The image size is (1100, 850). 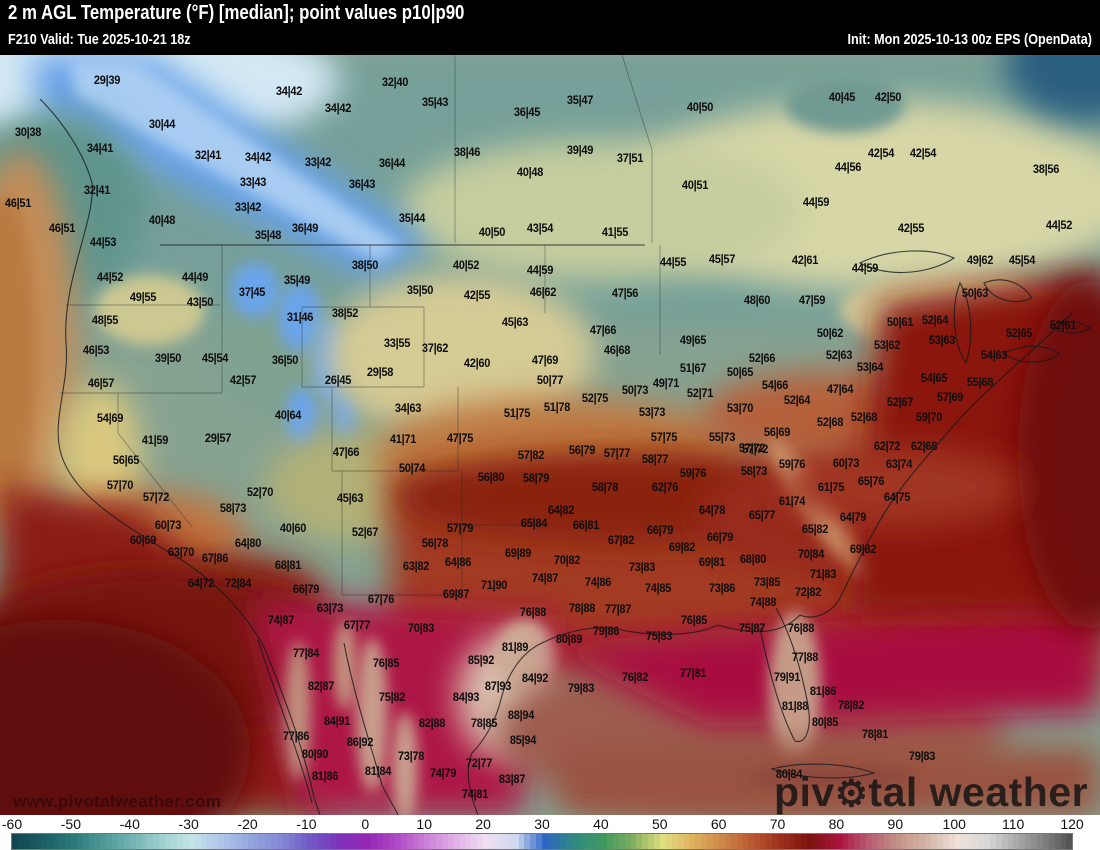 I want to click on brand-text-post: tal weather, so click(x=978, y=792).